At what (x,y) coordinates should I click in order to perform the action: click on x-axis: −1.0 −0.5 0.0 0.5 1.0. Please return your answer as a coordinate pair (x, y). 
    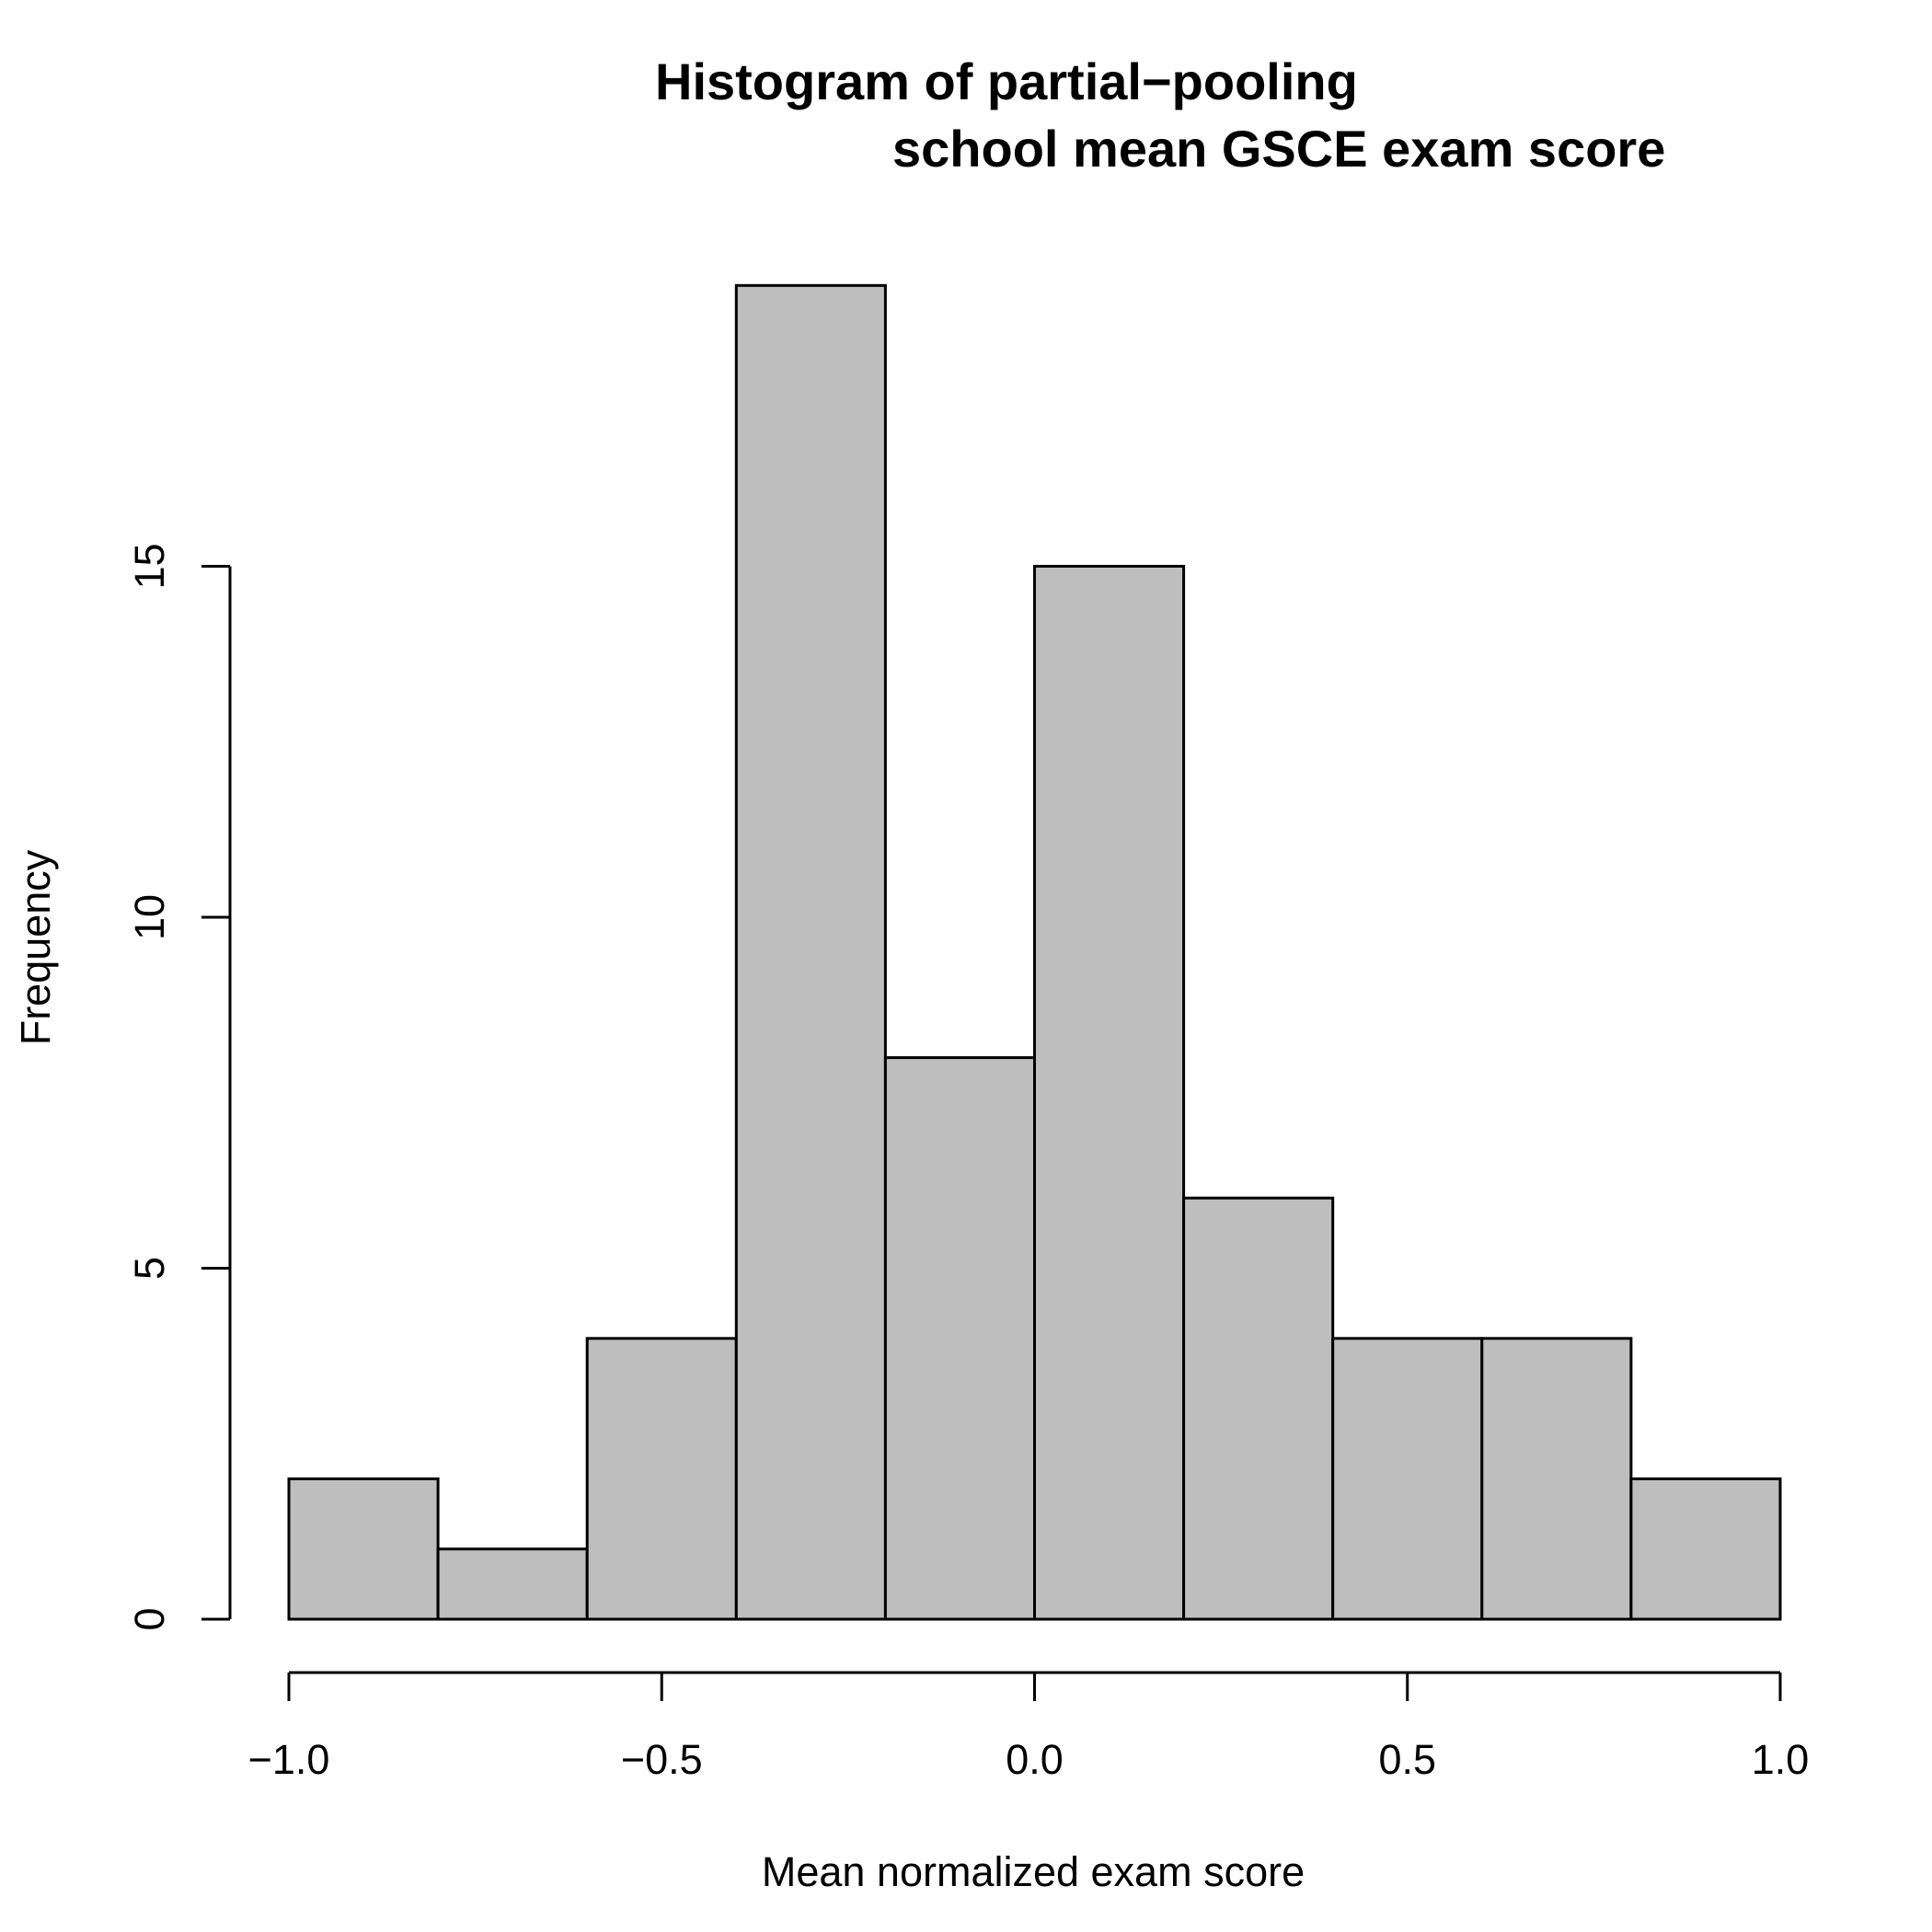
    Looking at the image, I should click on (1029, 1727).